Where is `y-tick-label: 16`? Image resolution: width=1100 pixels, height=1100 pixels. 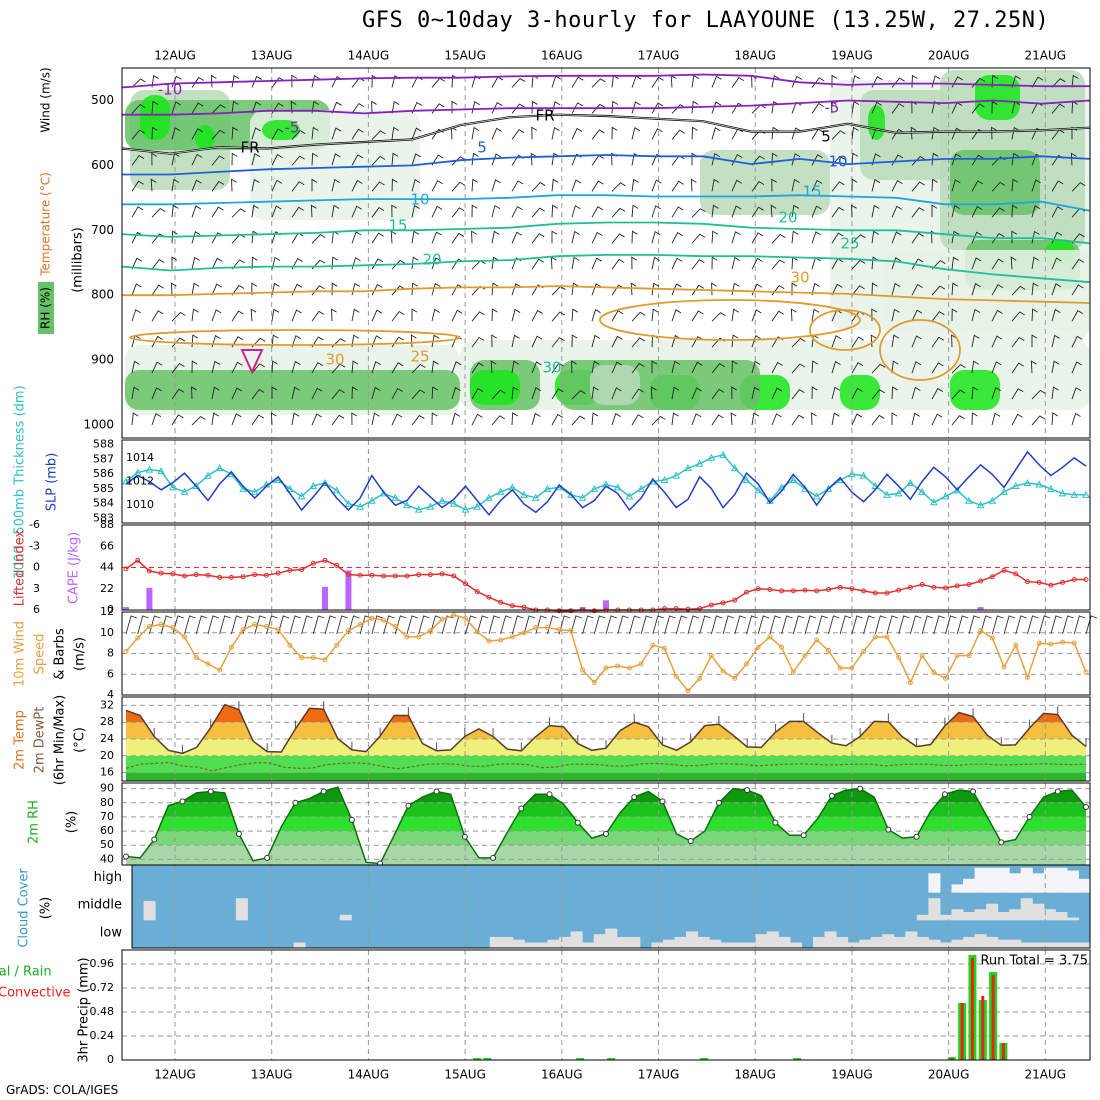 y-tick-label: 16 is located at coordinates (107, 772).